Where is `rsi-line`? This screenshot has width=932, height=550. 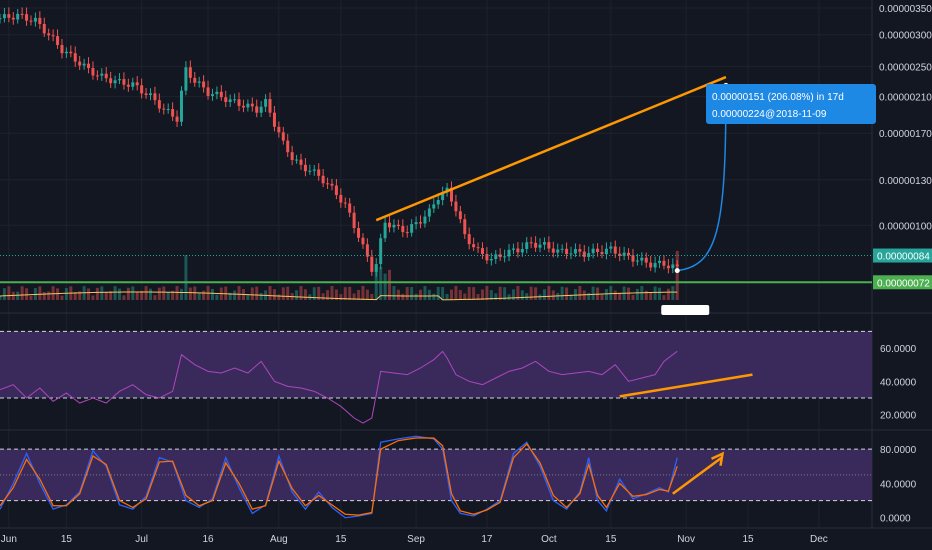
rsi-line is located at coordinates (339, 387).